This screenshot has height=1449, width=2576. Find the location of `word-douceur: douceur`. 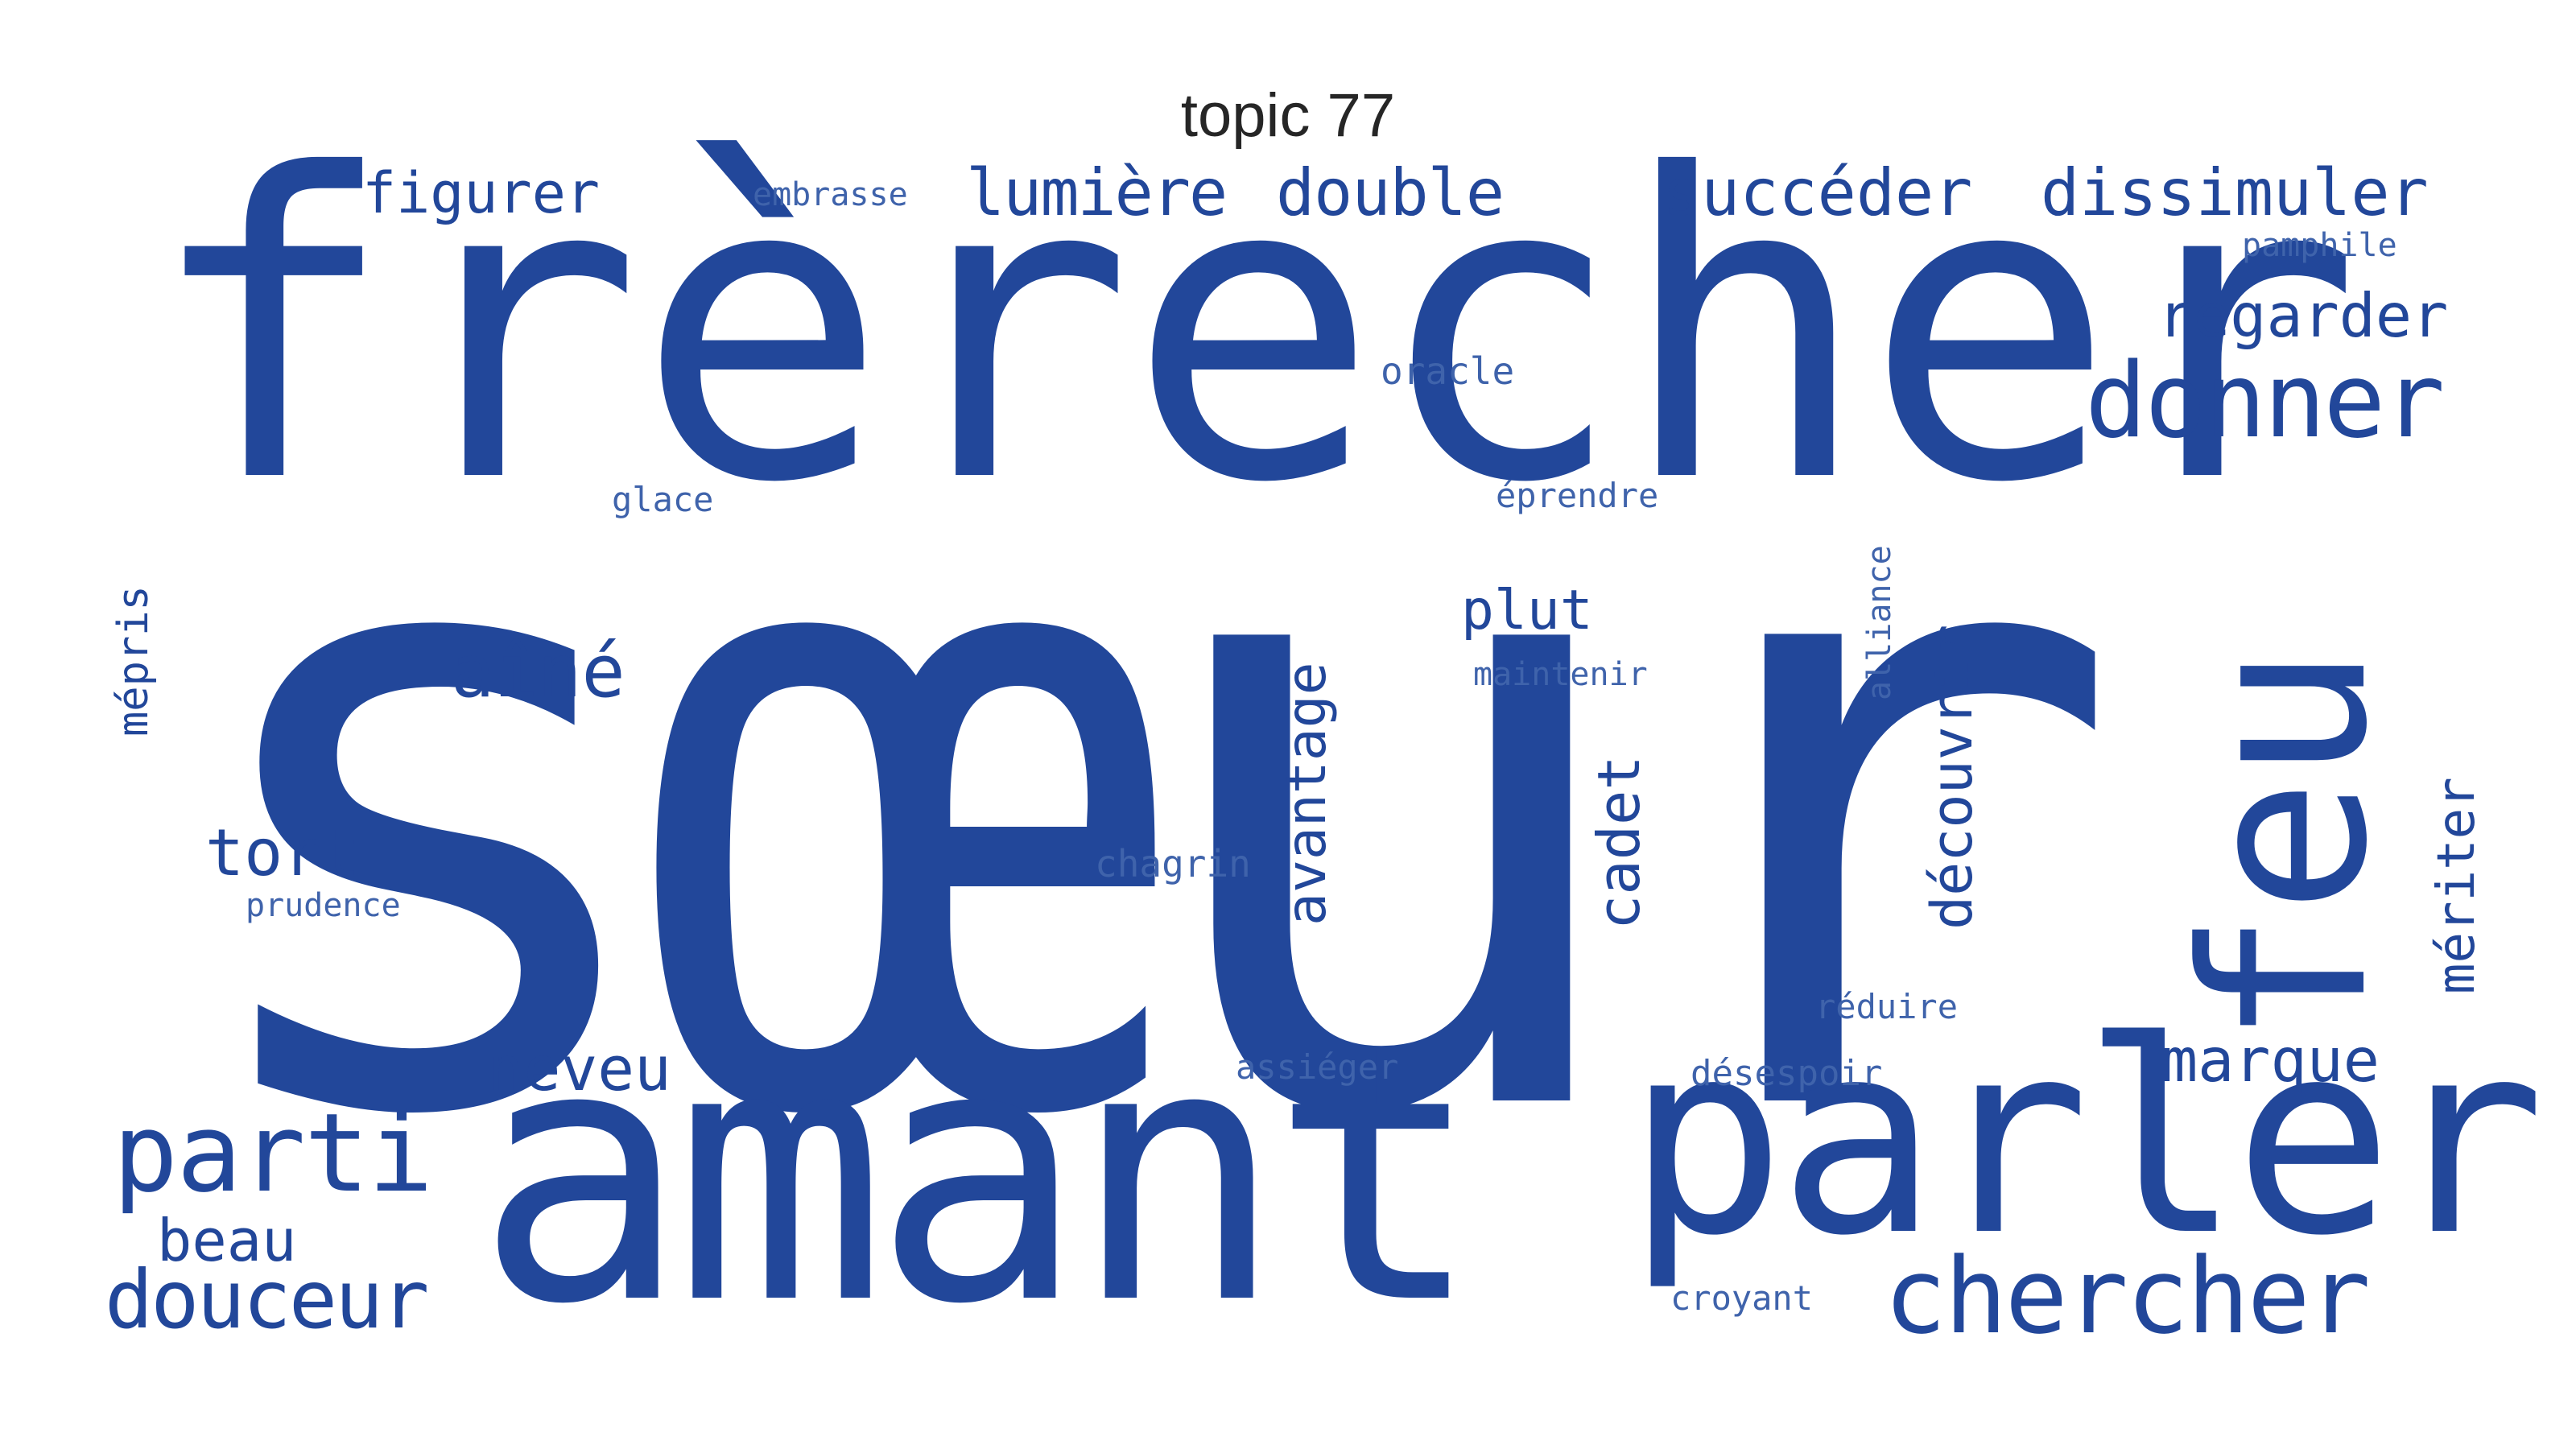

word-douceur: douceur is located at coordinates (267, 1300).